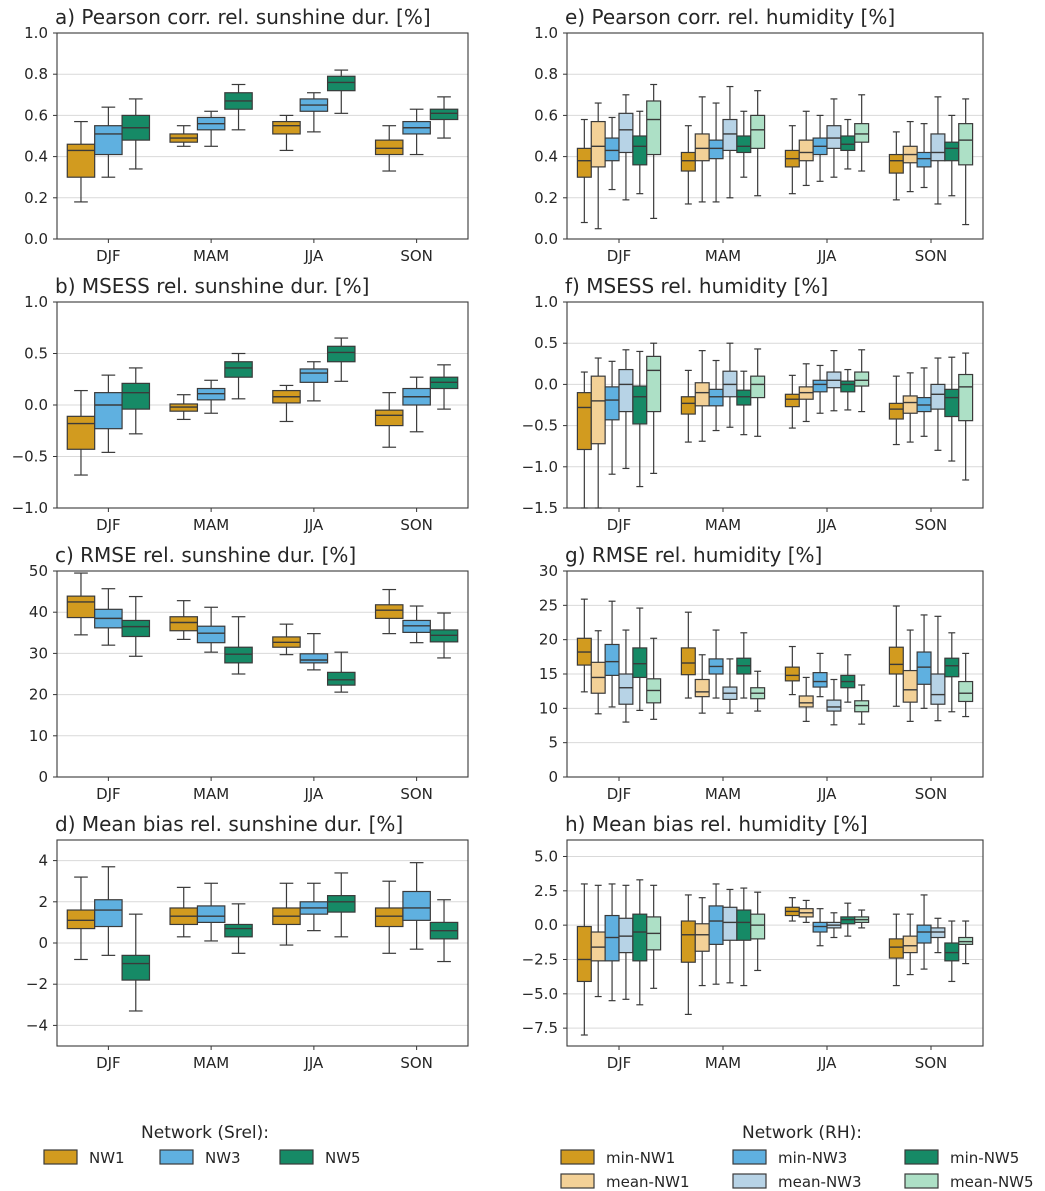 This screenshot has height=1191, width=1045. Describe the element at coordinates (792, 909) in the screenshot. I see `box-min-NW1-JJA` at that location.